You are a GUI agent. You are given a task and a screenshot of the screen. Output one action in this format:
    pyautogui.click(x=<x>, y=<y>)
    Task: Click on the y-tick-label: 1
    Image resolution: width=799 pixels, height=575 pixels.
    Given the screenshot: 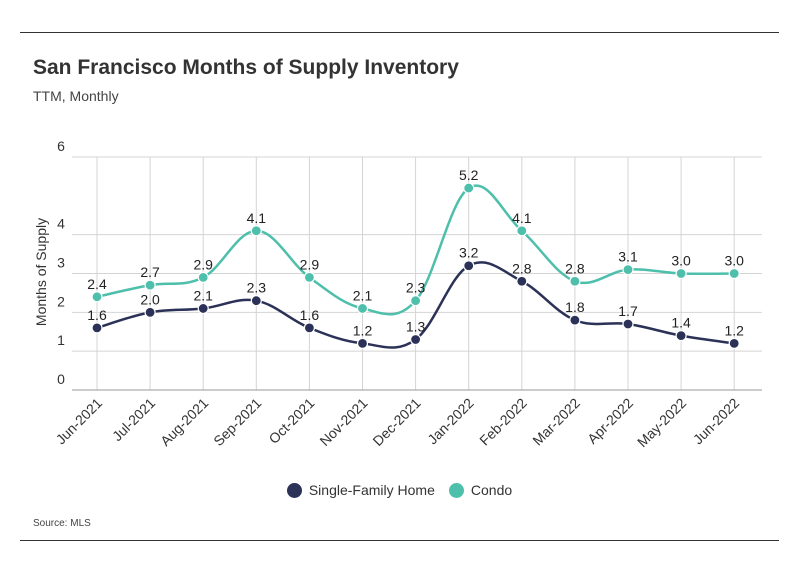 What is the action you would take?
    pyautogui.click(x=61, y=340)
    